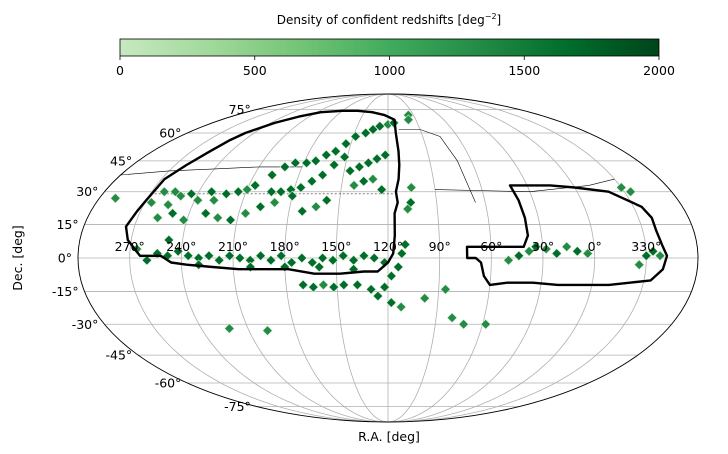 This screenshot has width=728, height=454. What do you see at coordinates (85, 324) in the screenshot?
I see `dec-tick-label: -30°` at bounding box center [85, 324].